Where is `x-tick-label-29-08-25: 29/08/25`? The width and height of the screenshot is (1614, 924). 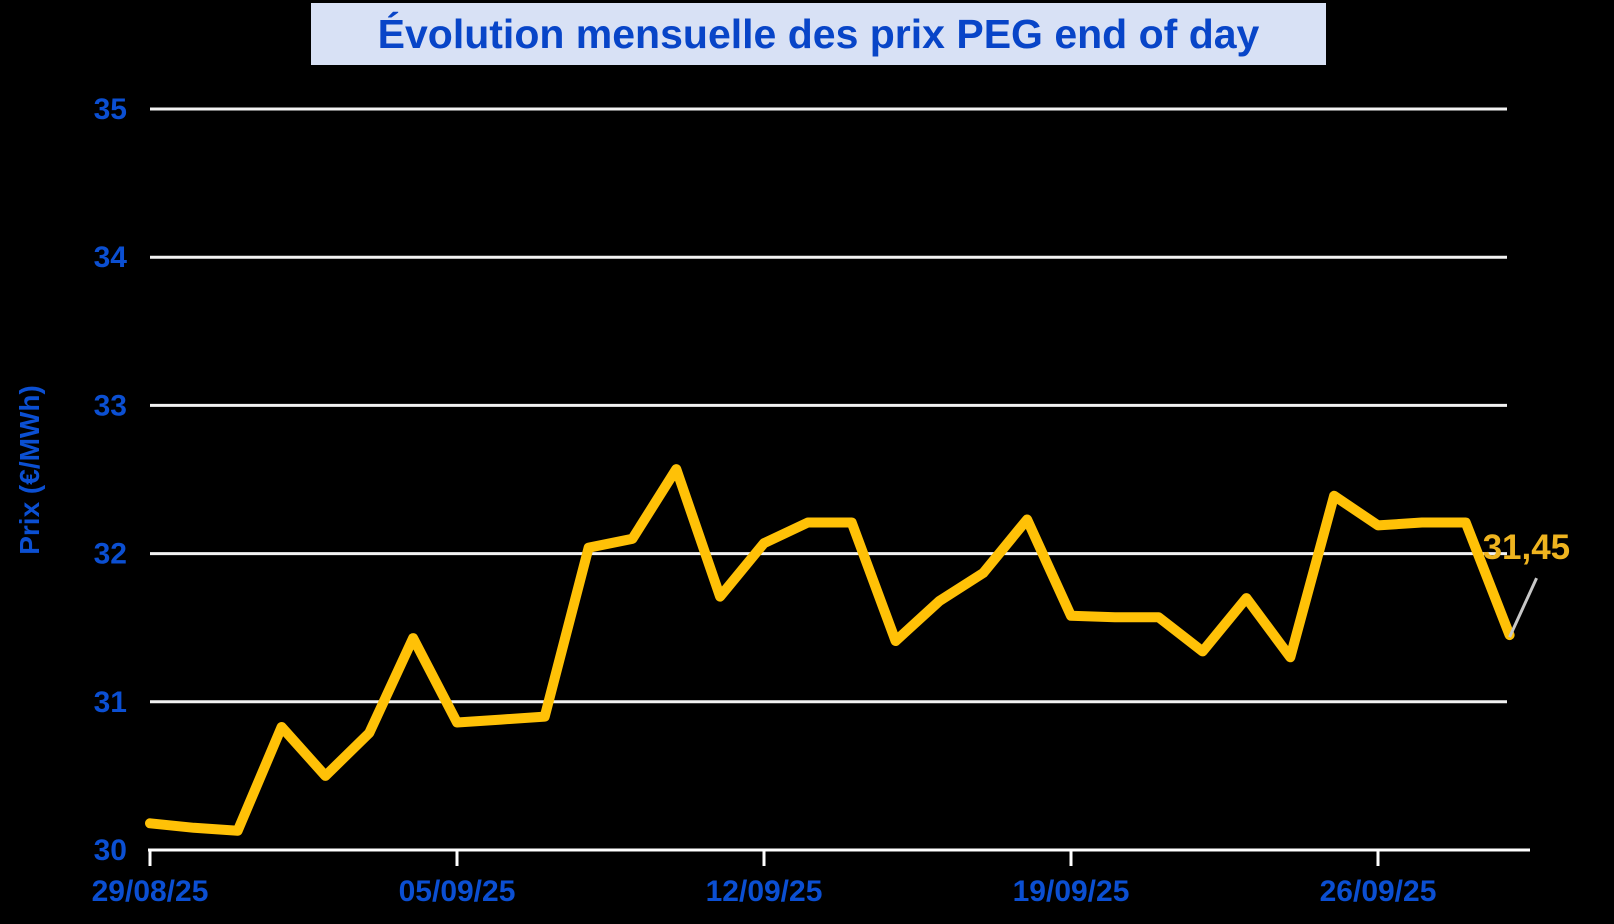
x-tick-label-29-08-25: 29/08/25 is located at coordinates (150, 891).